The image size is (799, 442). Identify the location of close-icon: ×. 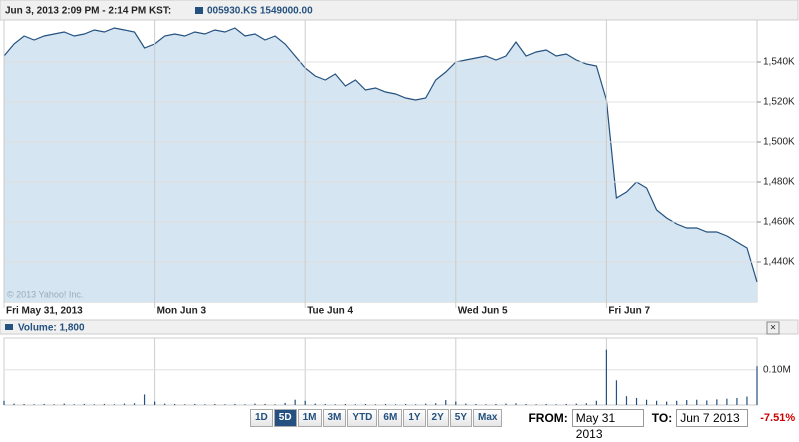
(773, 328).